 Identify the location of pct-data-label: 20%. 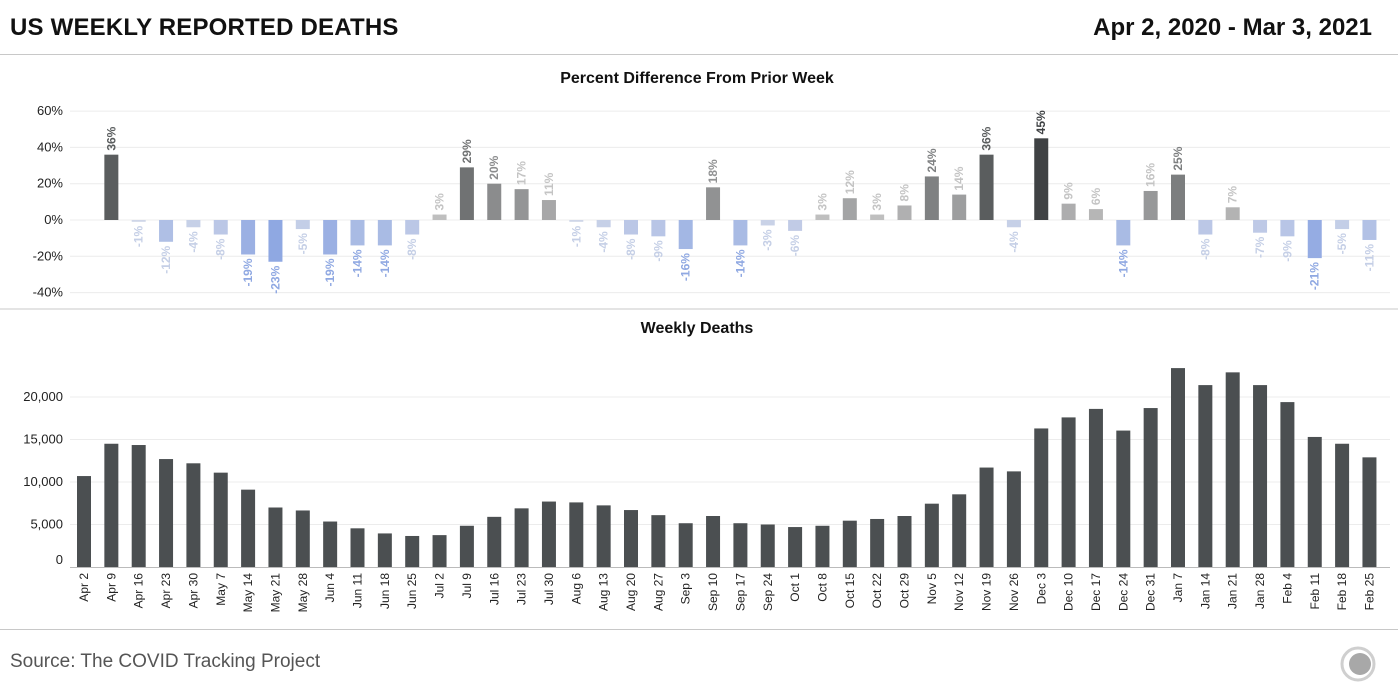
(494, 167).